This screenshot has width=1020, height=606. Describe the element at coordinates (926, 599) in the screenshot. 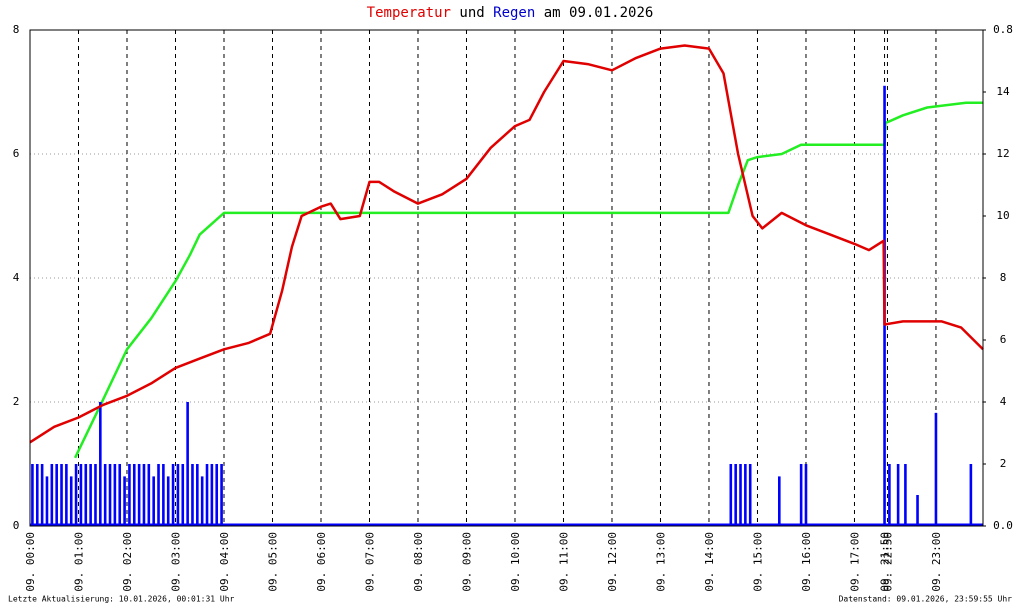

I see `footer-right: Datenstand: 09.01.2026, 23:59:55 Uhr` at that location.